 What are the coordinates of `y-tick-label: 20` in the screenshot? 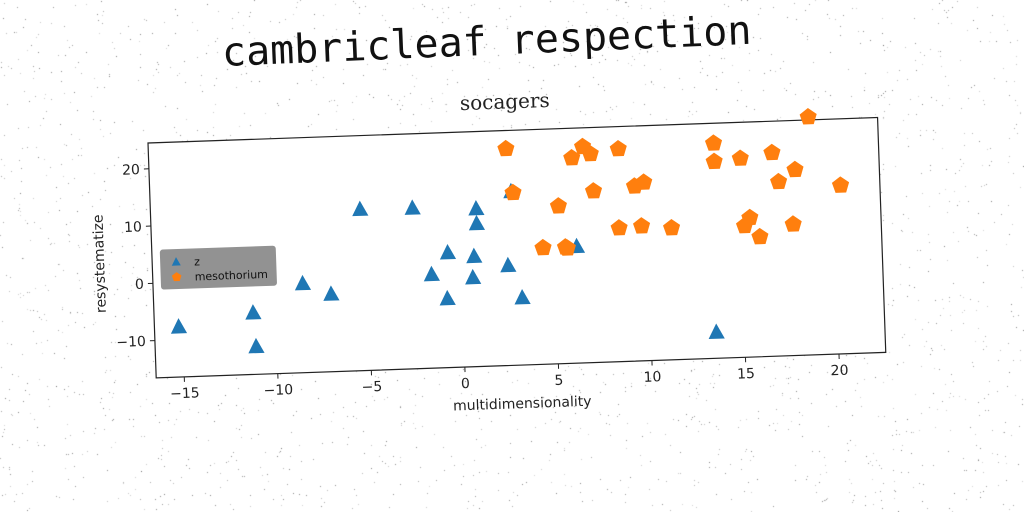 It's located at (131, 170).